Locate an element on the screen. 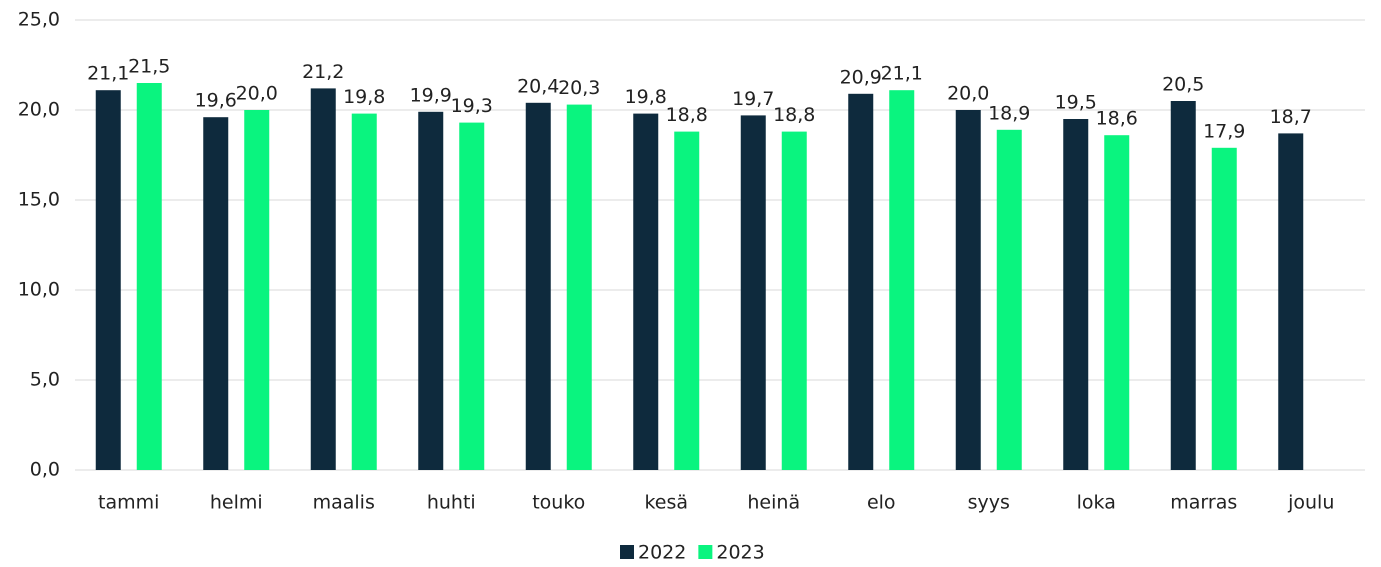  y-tick-label: 10,0 is located at coordinates (39, 290).